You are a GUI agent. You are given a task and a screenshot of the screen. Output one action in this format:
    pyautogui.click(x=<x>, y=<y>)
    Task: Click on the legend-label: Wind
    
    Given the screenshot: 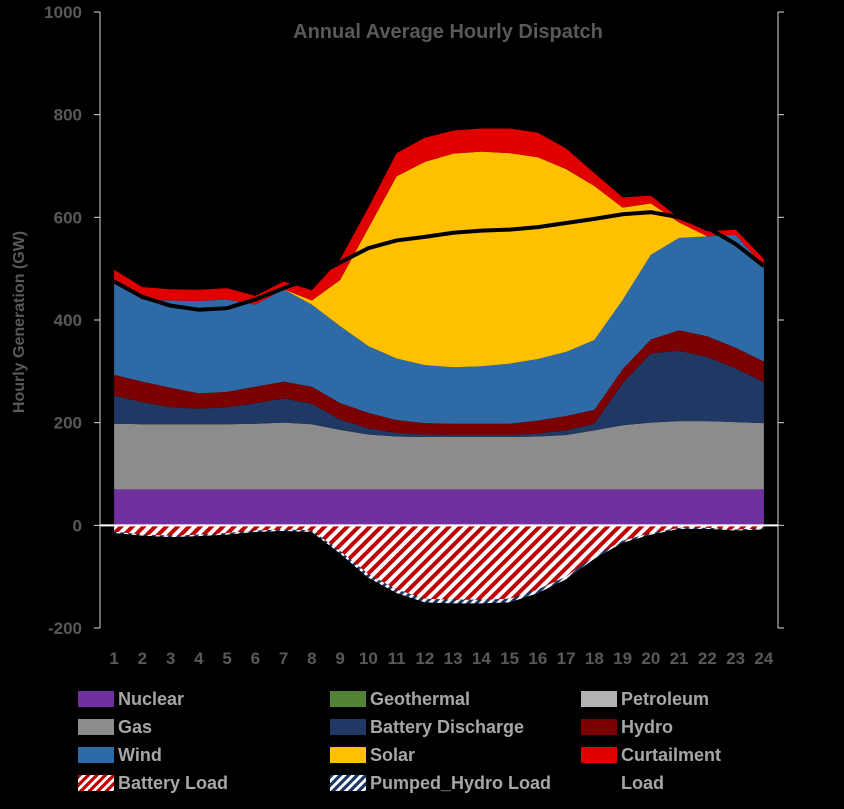 What is the action you would take?
    pyautogui.click(x=140, y=754)
    